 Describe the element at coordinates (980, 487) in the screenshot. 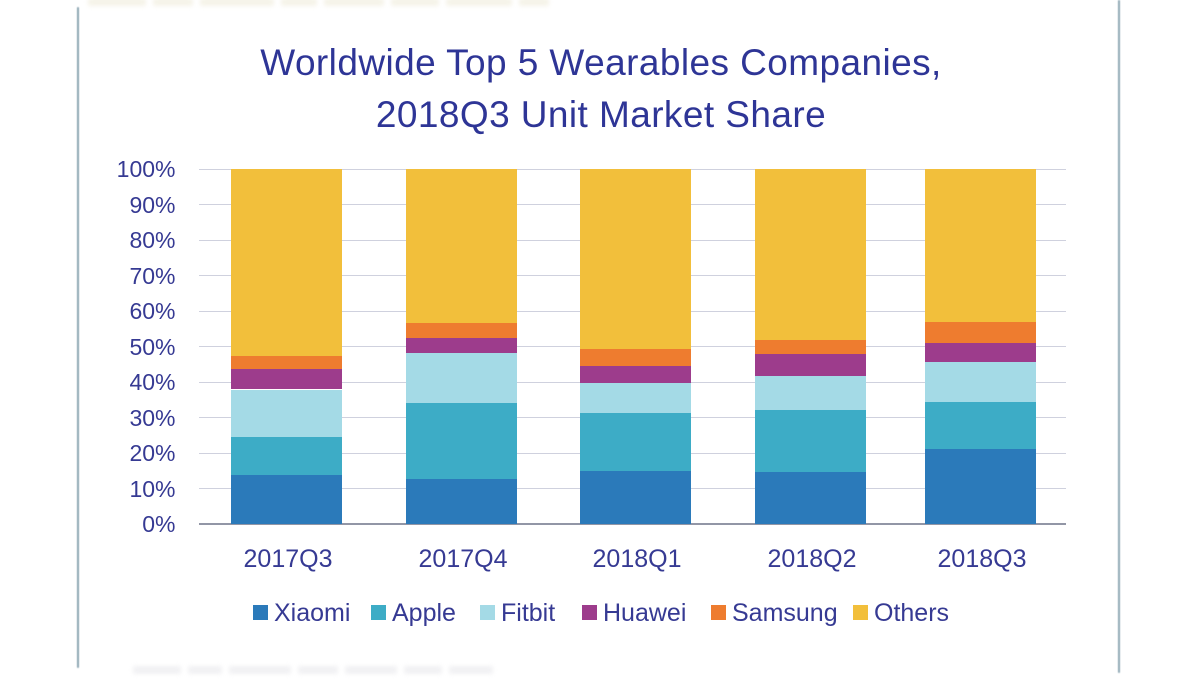

I see `bar-segment-xiaomi-2018Q3` at that location.